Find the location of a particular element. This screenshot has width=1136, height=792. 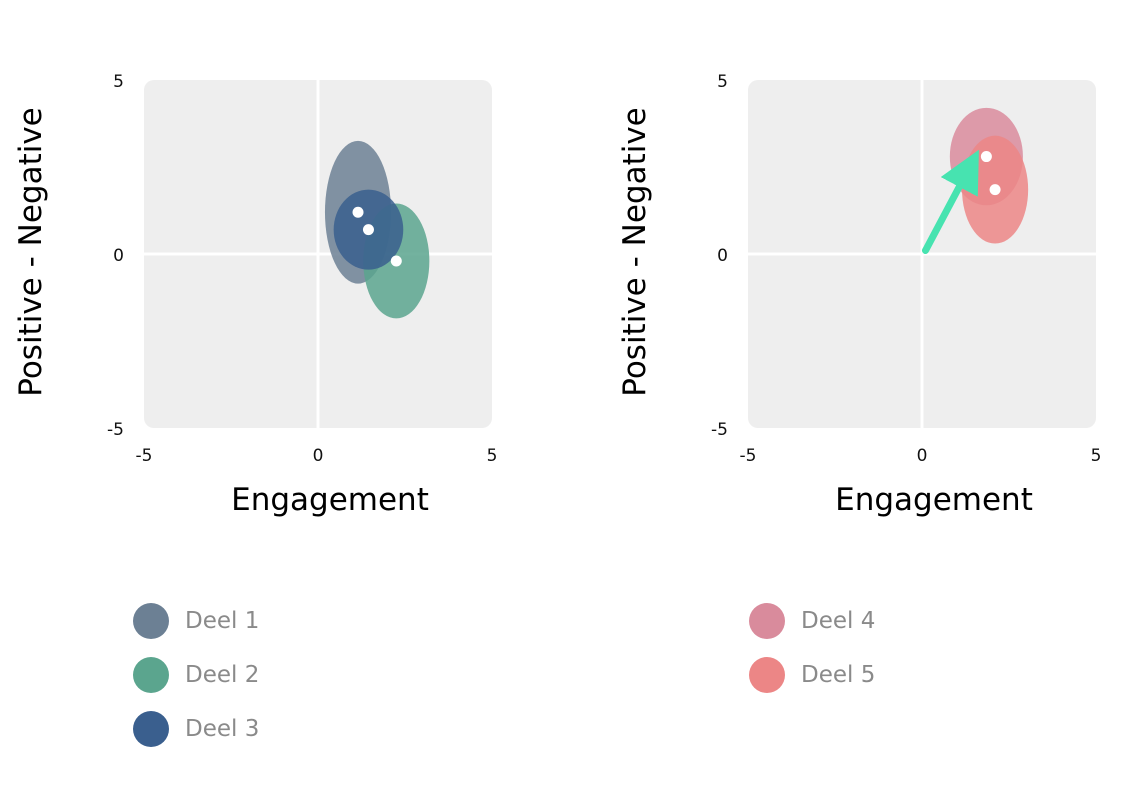

legend-label: Deel 4 is located at coordinates (838, 621).